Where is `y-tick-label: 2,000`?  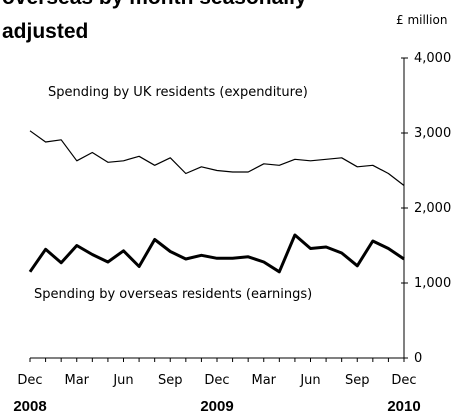 y-tick-label: 2,000 is located at coordinates (432, 208).